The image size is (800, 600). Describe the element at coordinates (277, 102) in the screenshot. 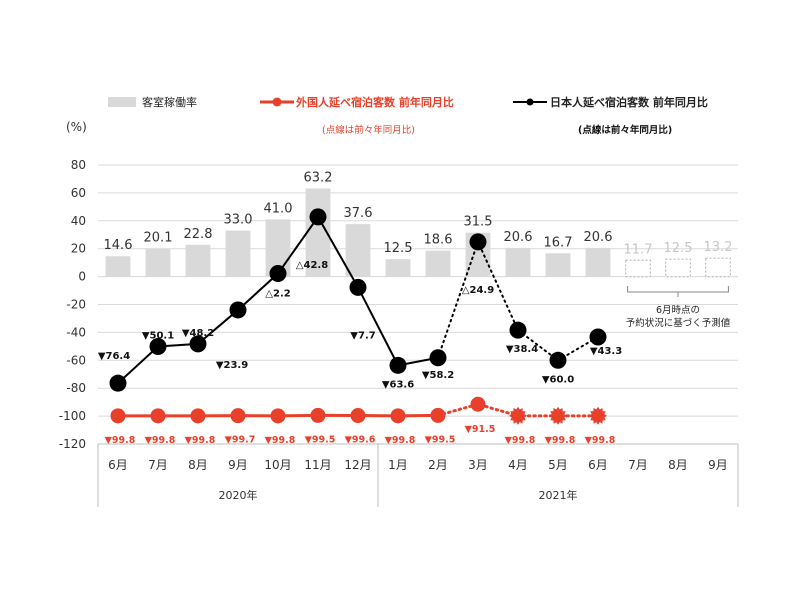

I see `legend-foreign-swatch` at that location.